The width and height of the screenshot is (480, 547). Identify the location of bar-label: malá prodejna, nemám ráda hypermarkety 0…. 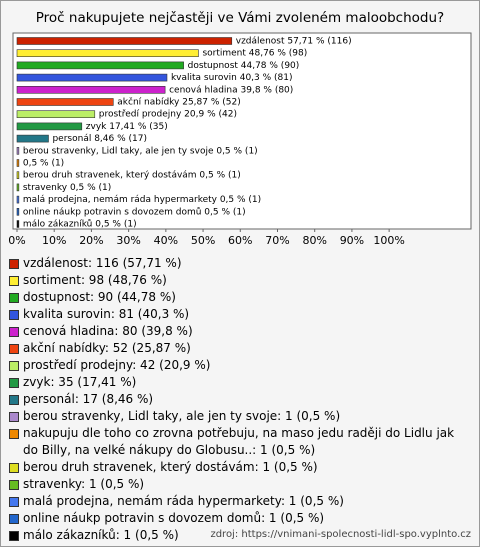
(142, 200).